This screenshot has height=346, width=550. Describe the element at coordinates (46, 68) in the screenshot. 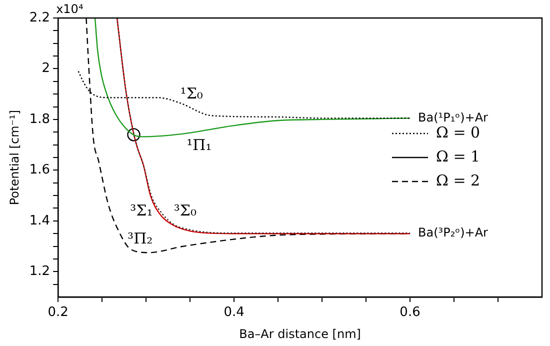

I see `y-tick-label: 2` at that location.